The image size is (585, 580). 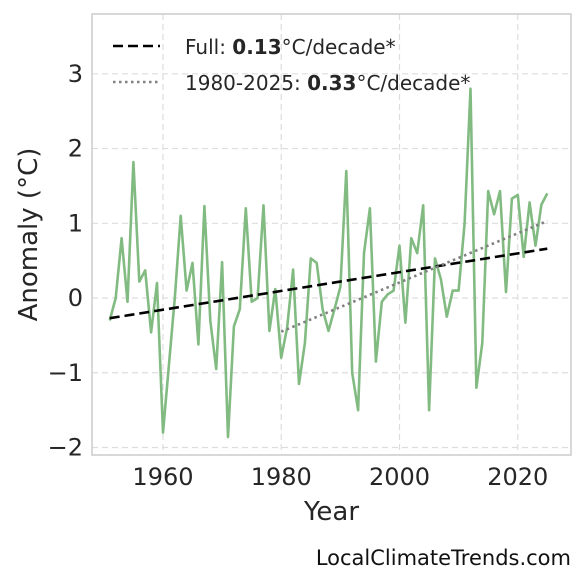 What do you see at coordinates (162, 477) in the screenshot?
I see `x-tick-label: 1960` at bounding box center [162, 477].